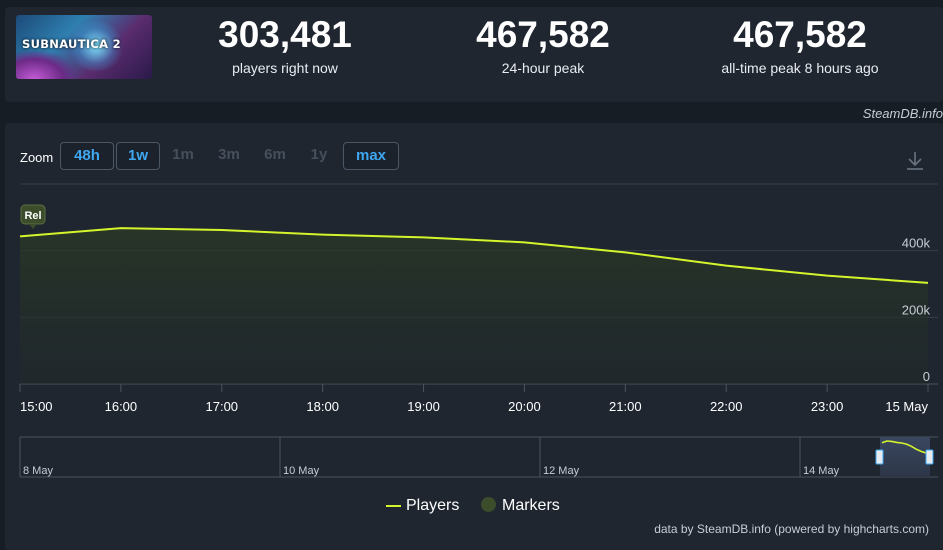 The image size is (943, 550). Describe the element at coordinates (301, 471) in the screenshot. I see `navigator-label: 10 May` at that location.